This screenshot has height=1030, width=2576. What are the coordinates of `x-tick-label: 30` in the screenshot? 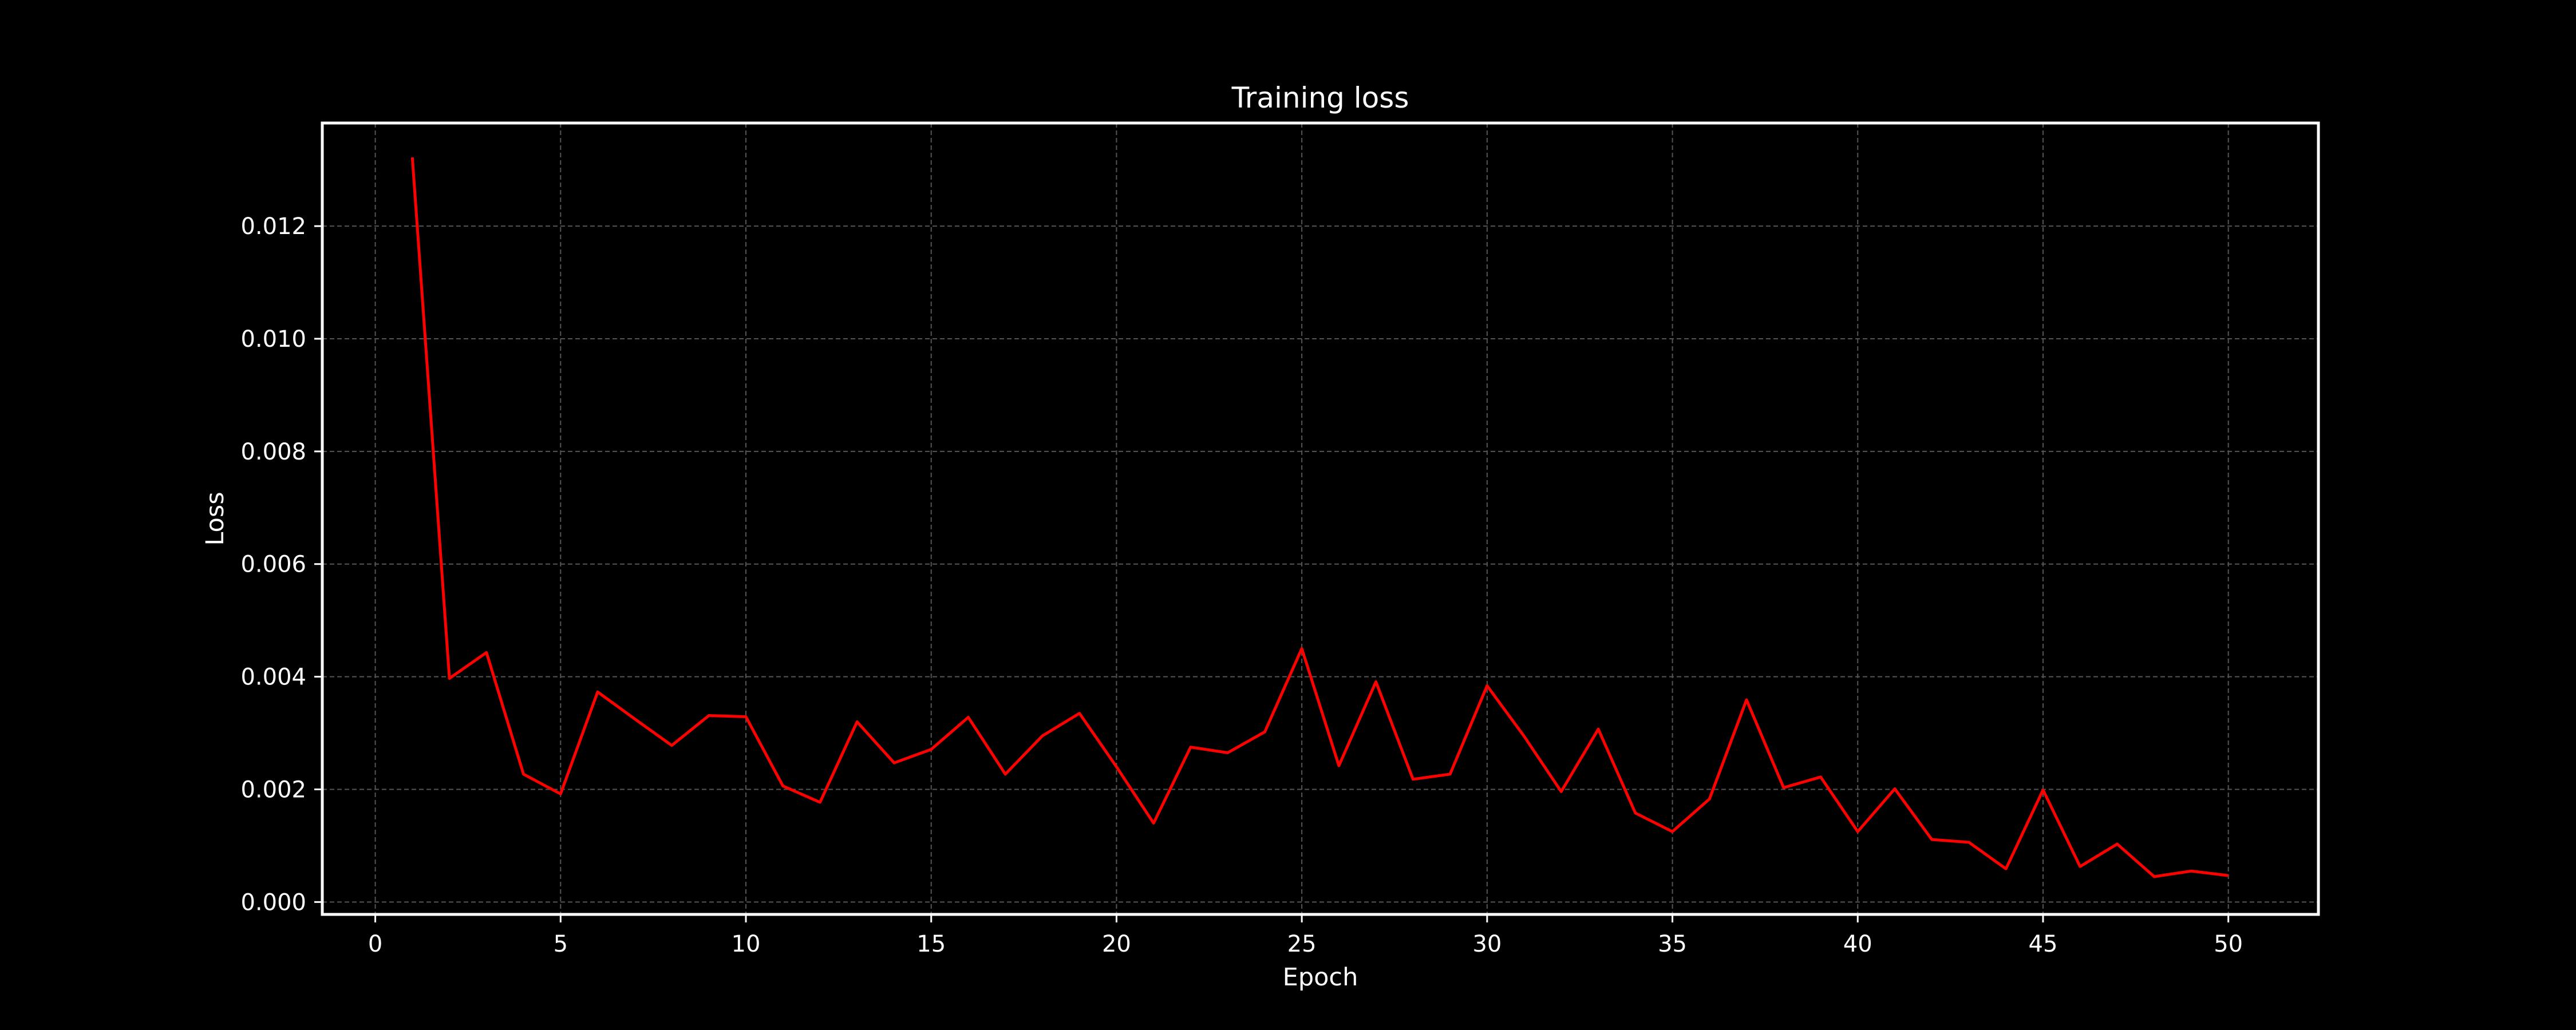 It's located at (1487, 944).